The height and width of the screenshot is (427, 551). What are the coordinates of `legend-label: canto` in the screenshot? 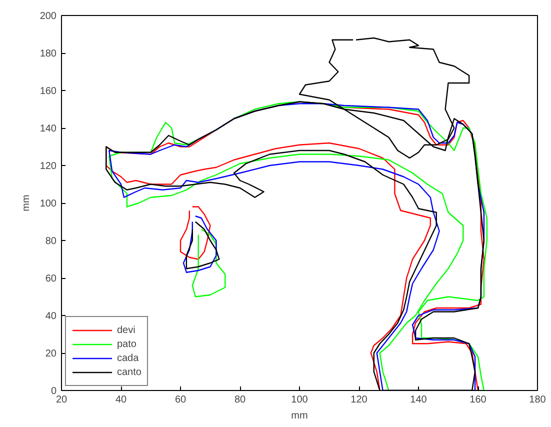 It's located at (129, 372).